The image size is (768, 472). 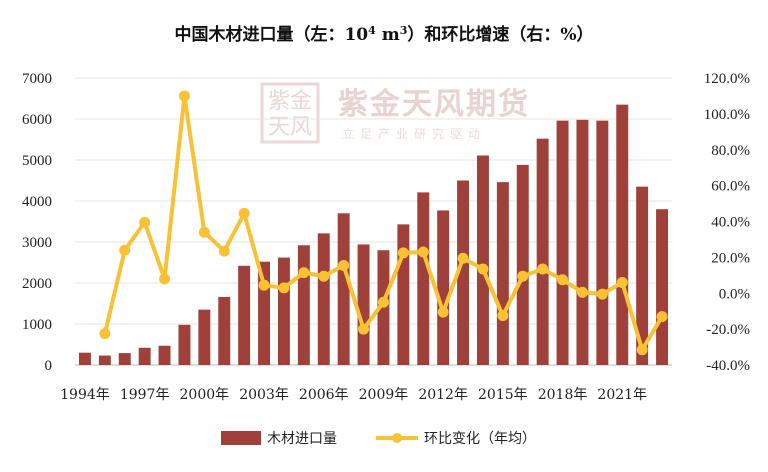 I want to click on watermark-brand: 紫金天风期货, so click(x=434, y=104).